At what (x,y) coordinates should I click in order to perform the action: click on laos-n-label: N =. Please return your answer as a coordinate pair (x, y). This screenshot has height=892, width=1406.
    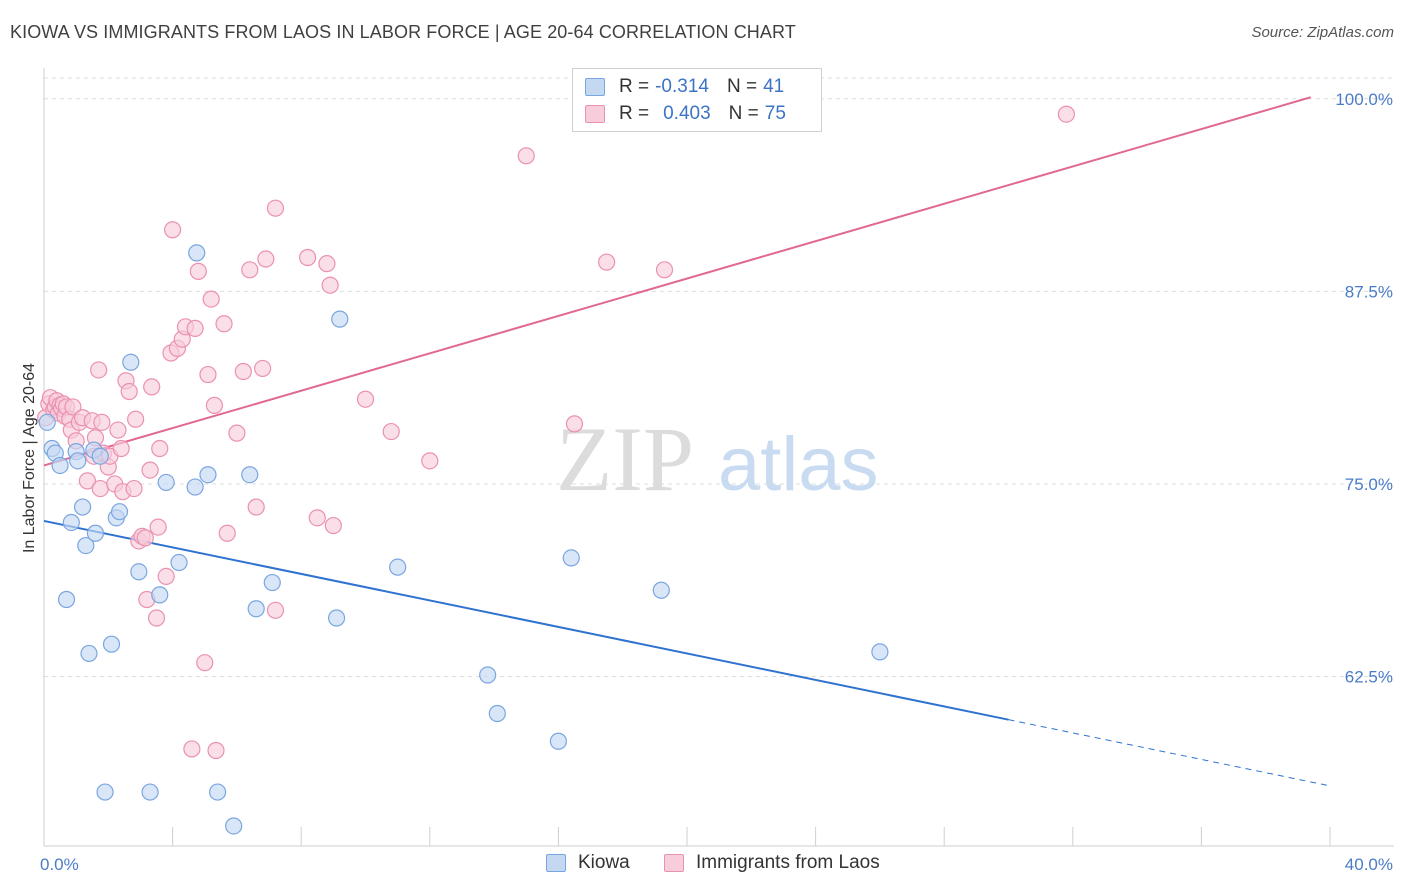
    Looking at the image, I should click on (743, 113).